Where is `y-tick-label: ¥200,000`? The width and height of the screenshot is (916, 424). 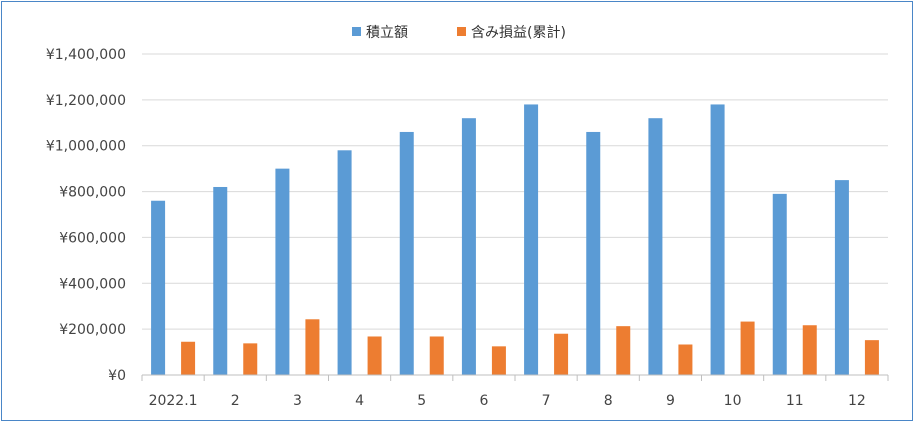 y-tick-label: ¥200,000 is located at coordinates (92, 330).